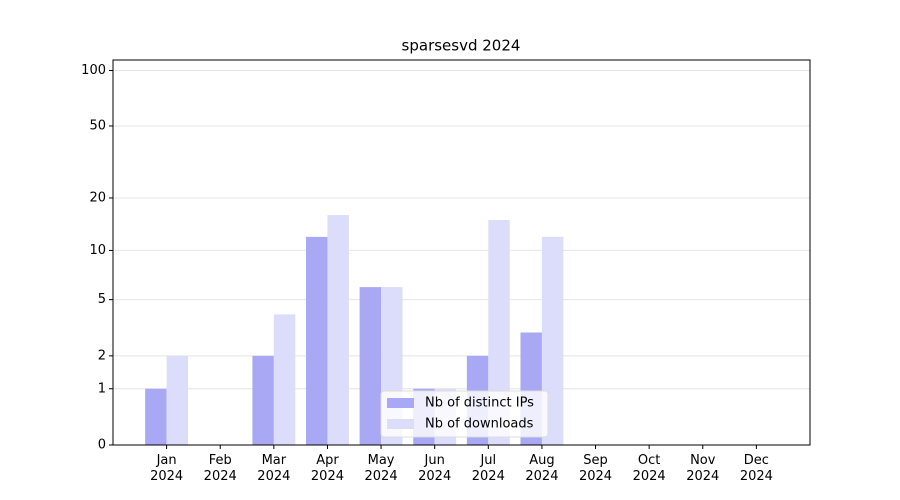 This screenshot has height=500, width=900. I want to click on x-tick-label: Jul 2024, so click(488, 468).